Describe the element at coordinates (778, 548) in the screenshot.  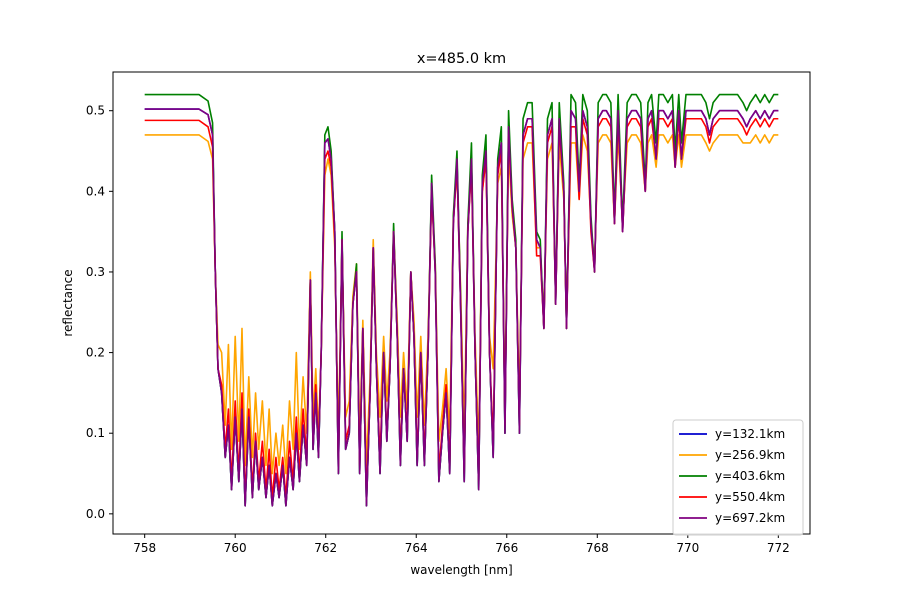
I see `x-tick-label: 772` at that location.